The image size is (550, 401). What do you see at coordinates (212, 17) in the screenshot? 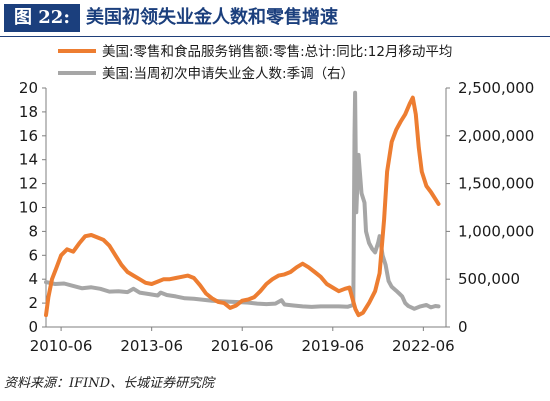
I see `figure-title: 美国初领失业金人数和零售增速` at bounding box center [212, 17].